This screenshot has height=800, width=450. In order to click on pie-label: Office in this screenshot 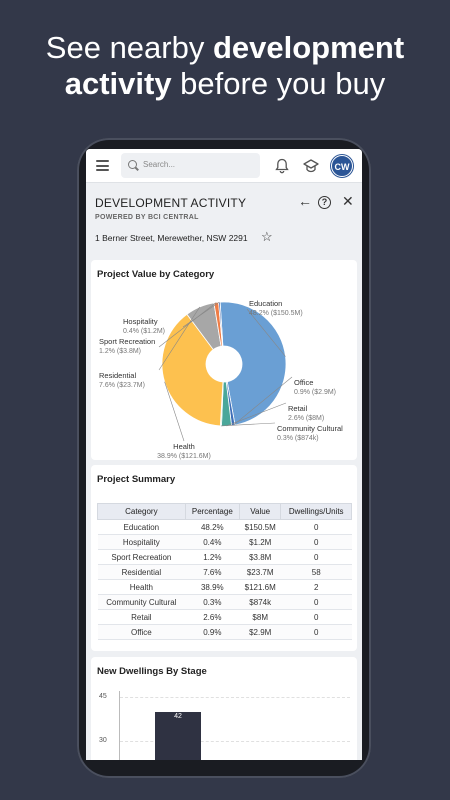, I will do `click(303, 382)`.